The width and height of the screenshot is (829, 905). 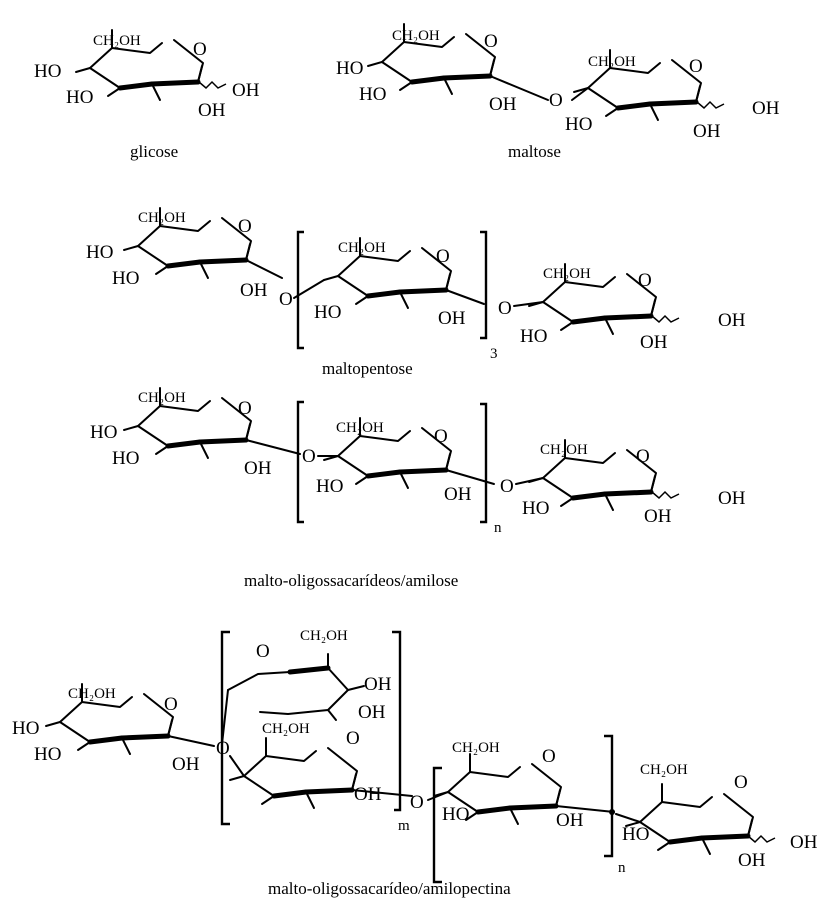 I want to click on glycosidic-oxygen-dot, so click(x=612, y=812).